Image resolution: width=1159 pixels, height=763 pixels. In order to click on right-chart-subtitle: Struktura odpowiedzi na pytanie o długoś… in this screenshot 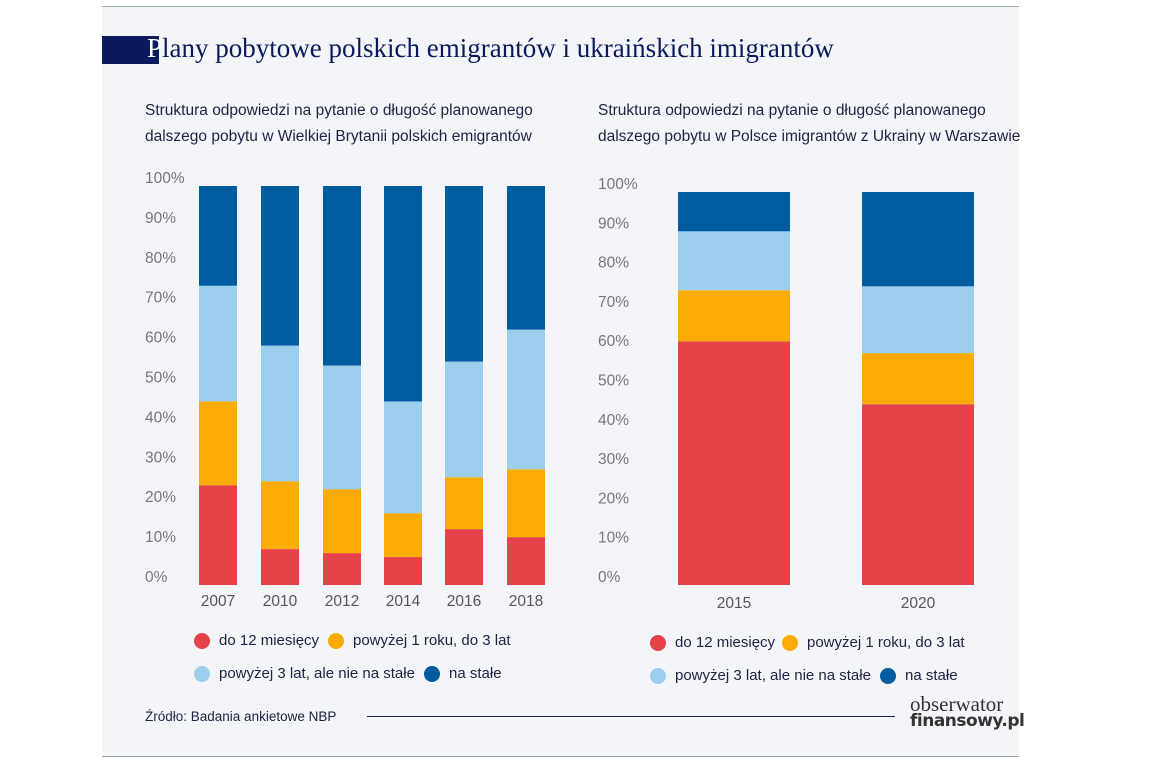, I will do `click(828, 124)`.